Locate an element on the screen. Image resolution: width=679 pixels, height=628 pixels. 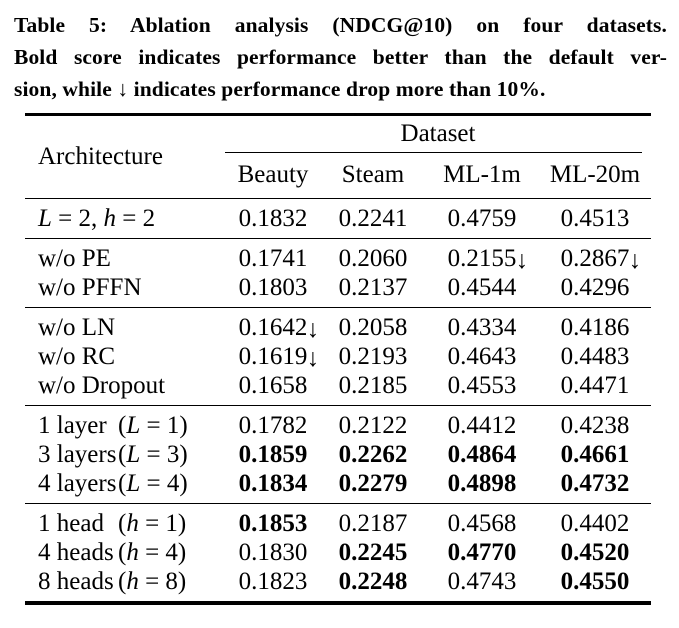
column-header-steam: Steam is located at coordinates (373, 174).